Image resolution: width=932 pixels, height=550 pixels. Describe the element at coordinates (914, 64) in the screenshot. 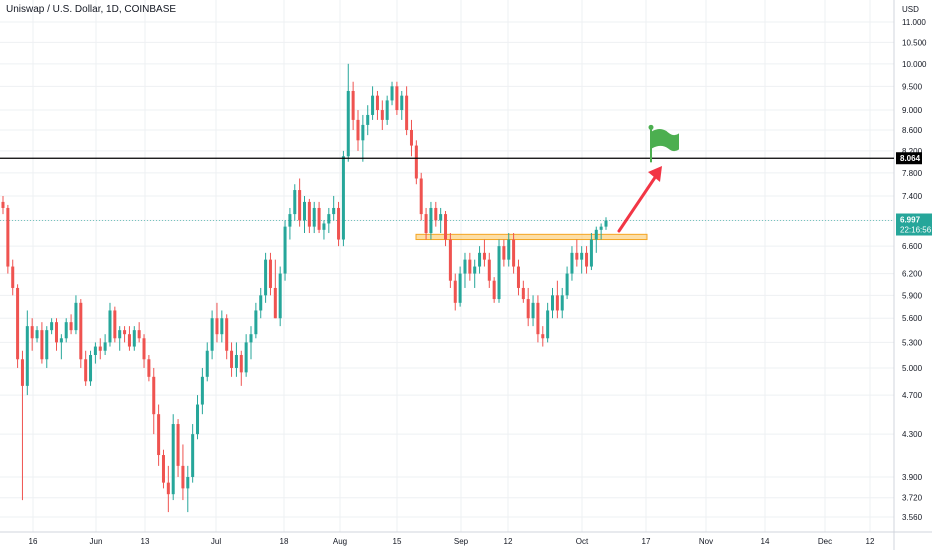

I see `y-tick-label: 10.000` at that location.